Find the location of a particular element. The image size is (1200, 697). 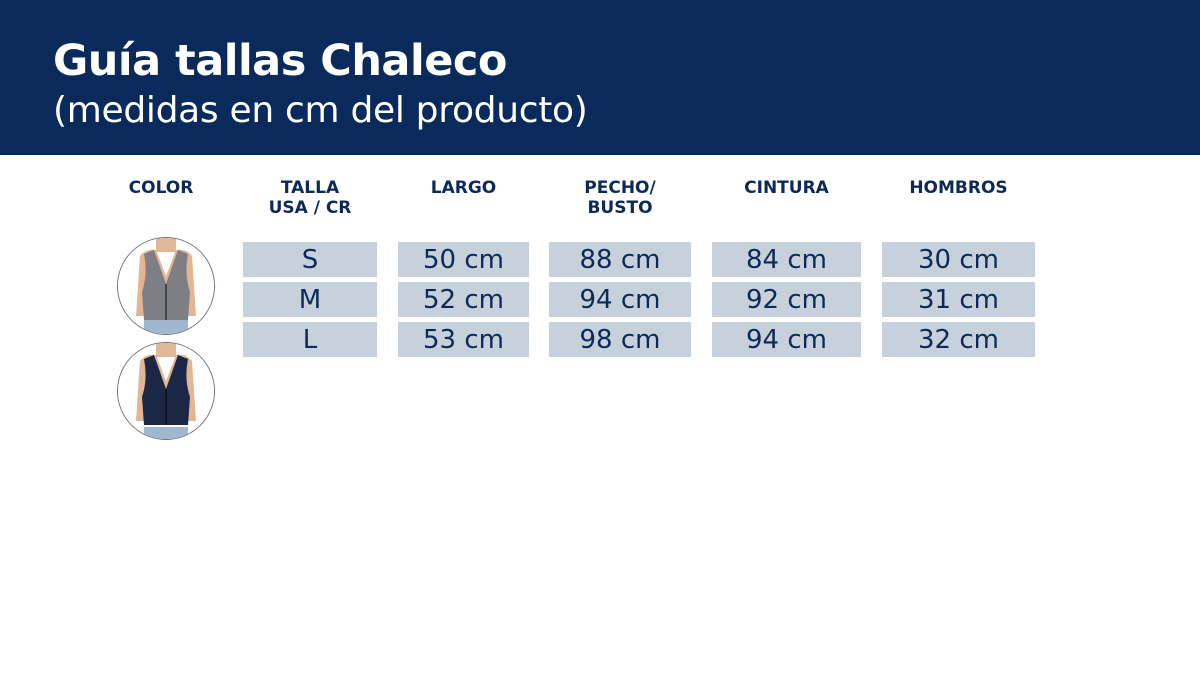

cell-largo-l: 53 cm is located at coordinates (463, 339).